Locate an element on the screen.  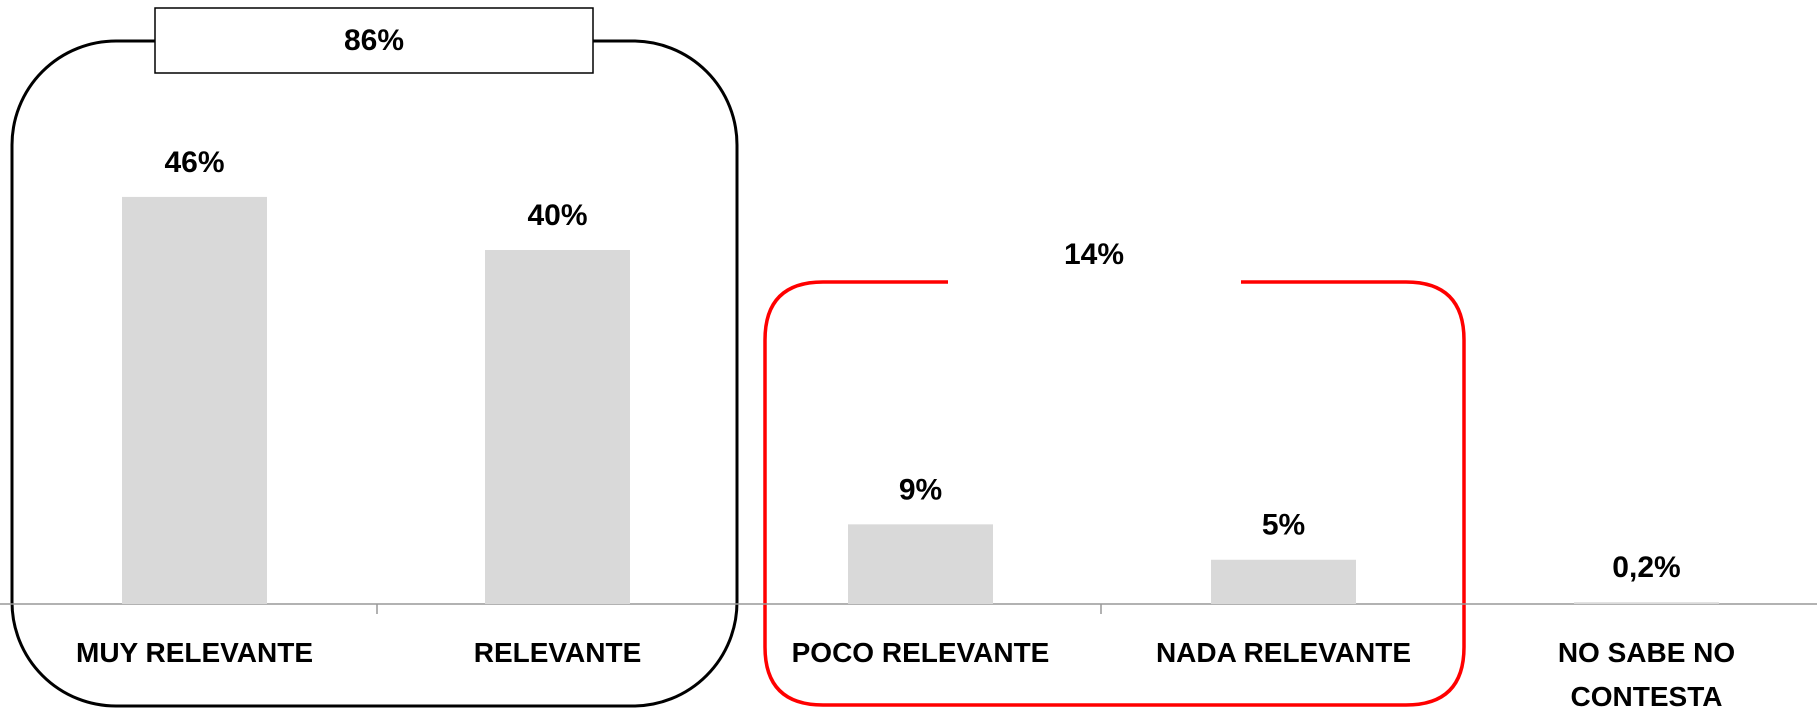
value-label: 40% is located at coordinates (557, 215).